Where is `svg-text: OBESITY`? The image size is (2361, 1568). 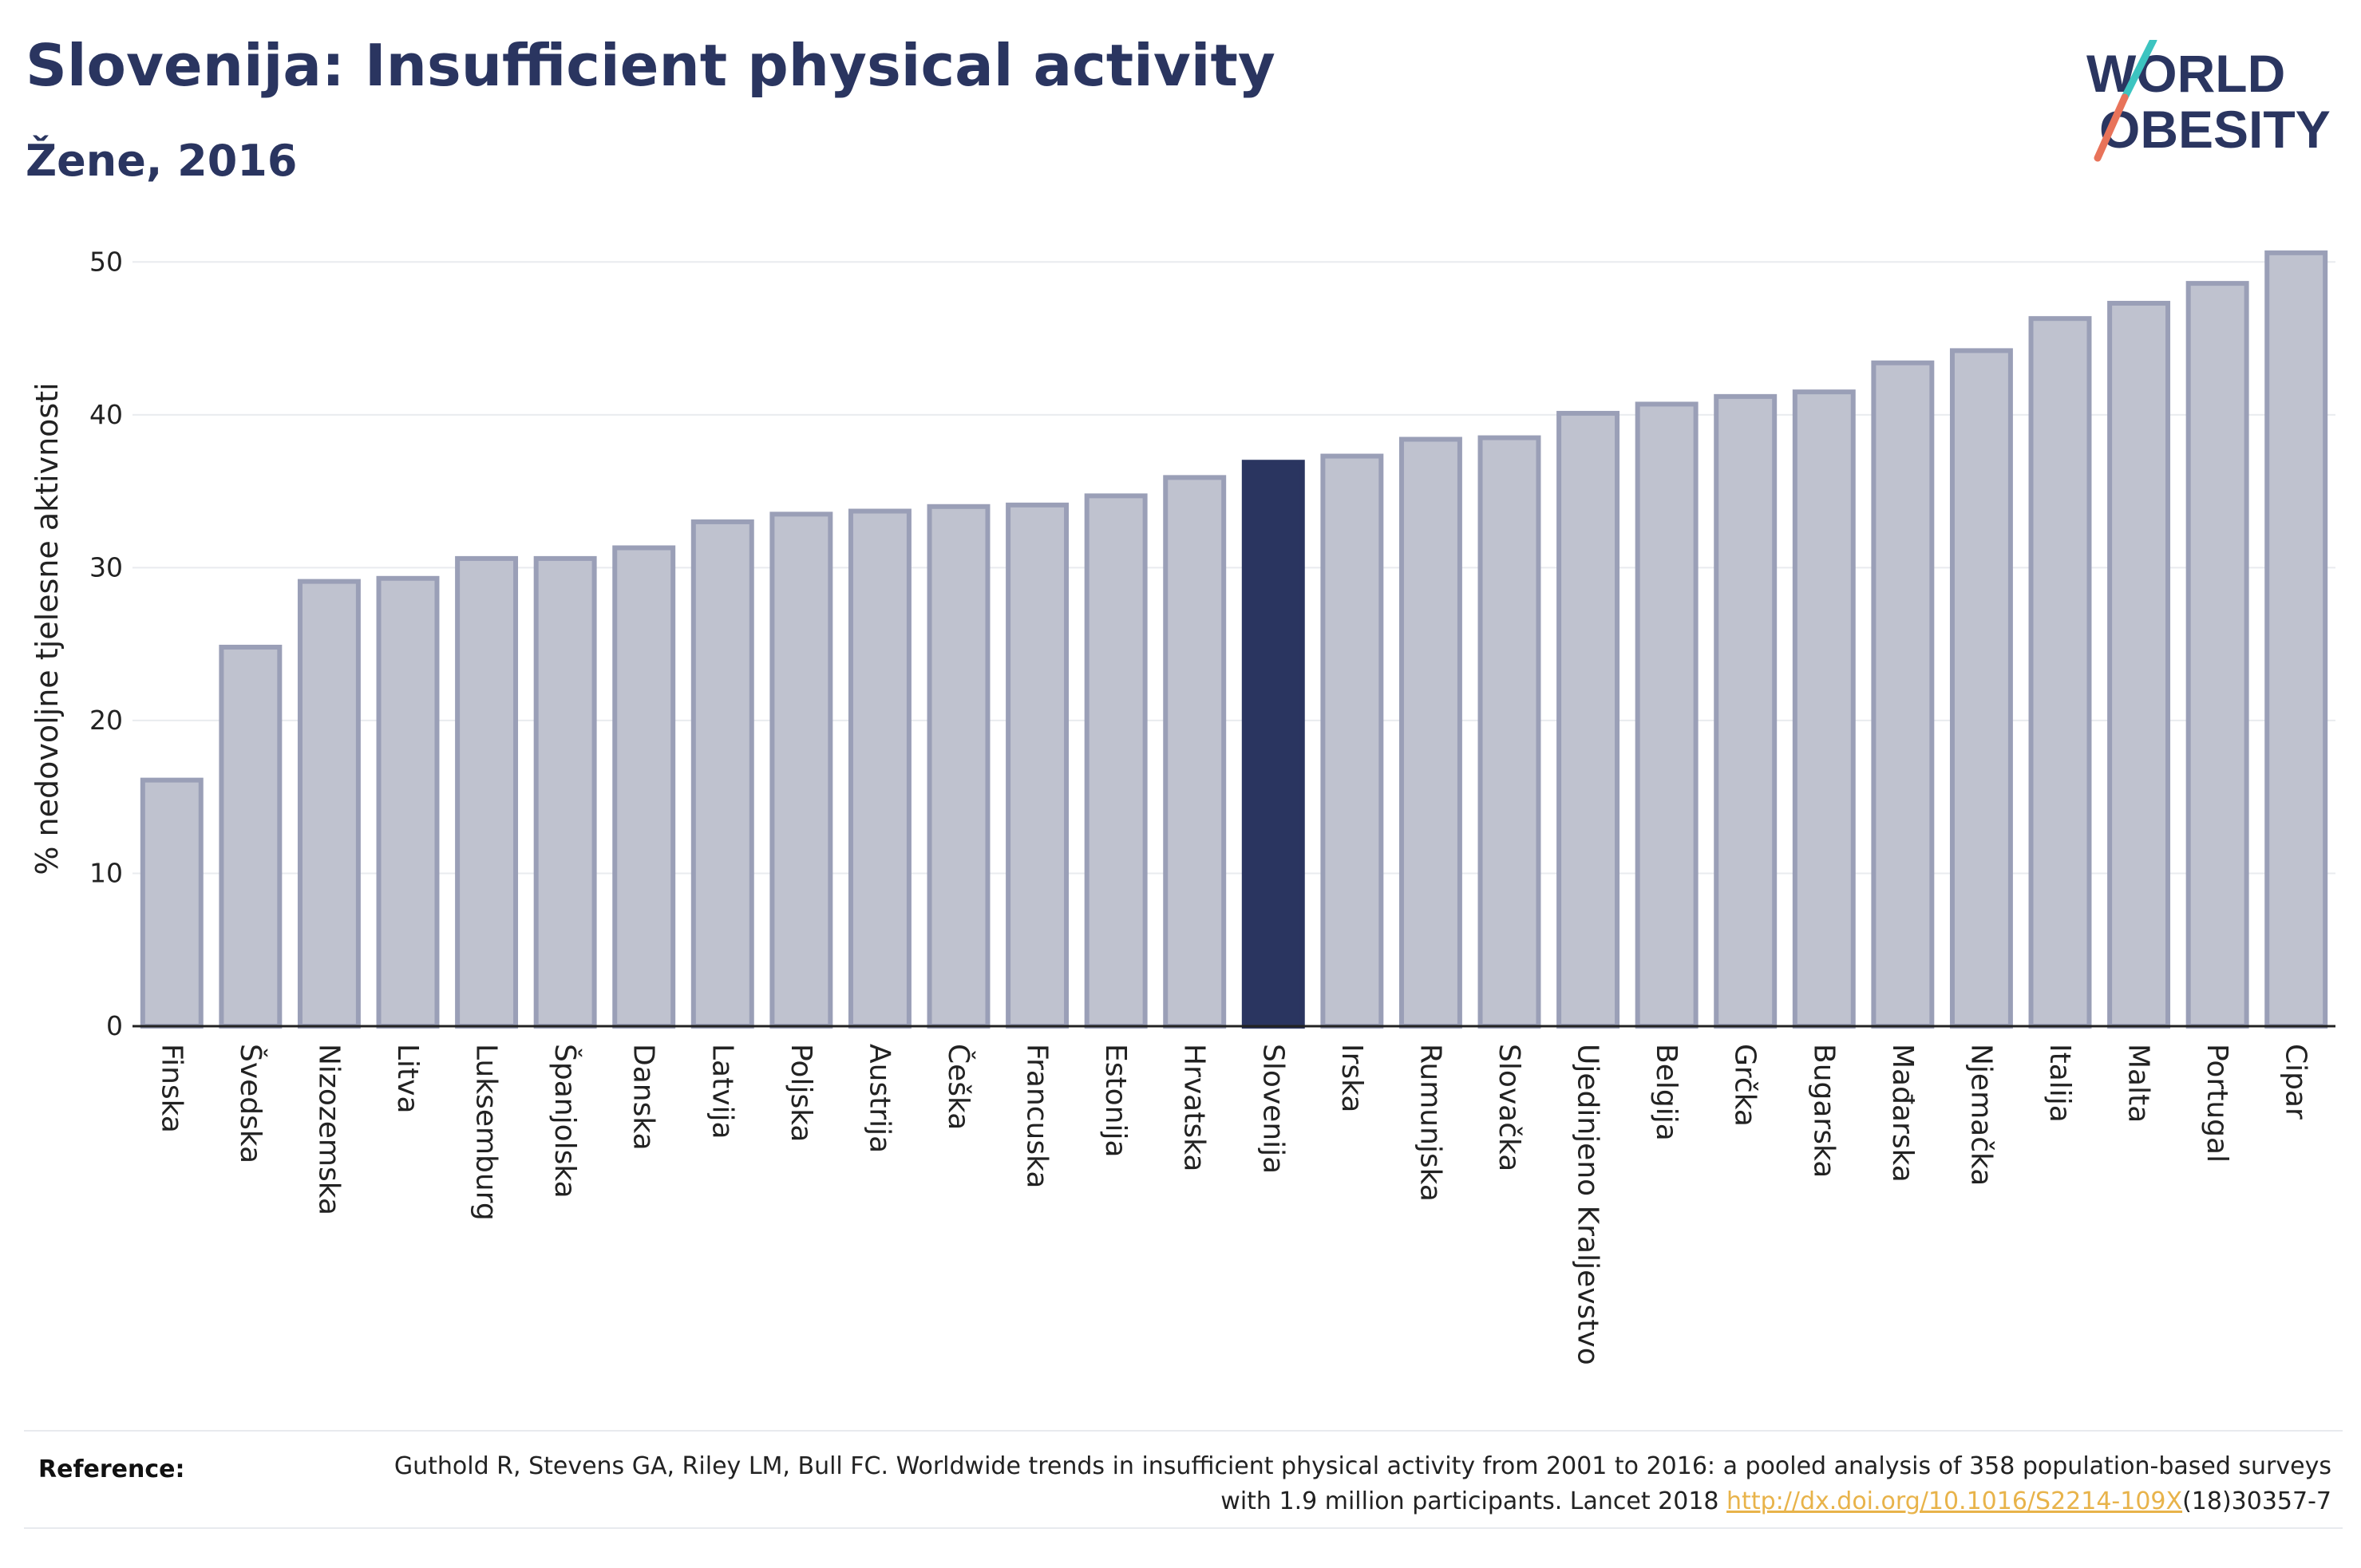
svg-text: OBESITY is located at coordinates (2215, 129).